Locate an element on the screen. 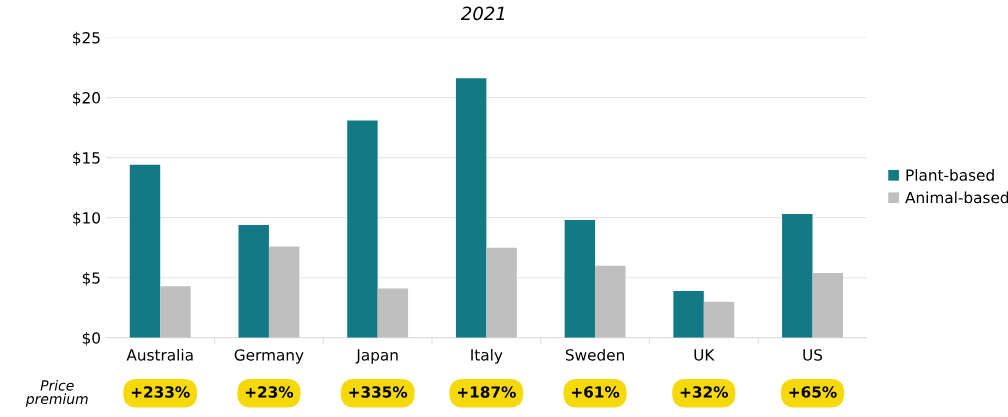 The height and width of the screenshot is (417, 1008). x-tick-label: Italy is located at coordinates (487, 356).